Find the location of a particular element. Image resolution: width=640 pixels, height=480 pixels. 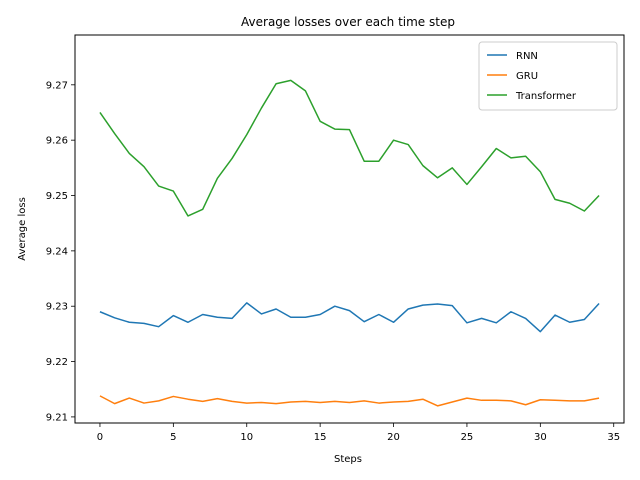

legend-label-rnn: RNN is located at coordinates (527, 56).